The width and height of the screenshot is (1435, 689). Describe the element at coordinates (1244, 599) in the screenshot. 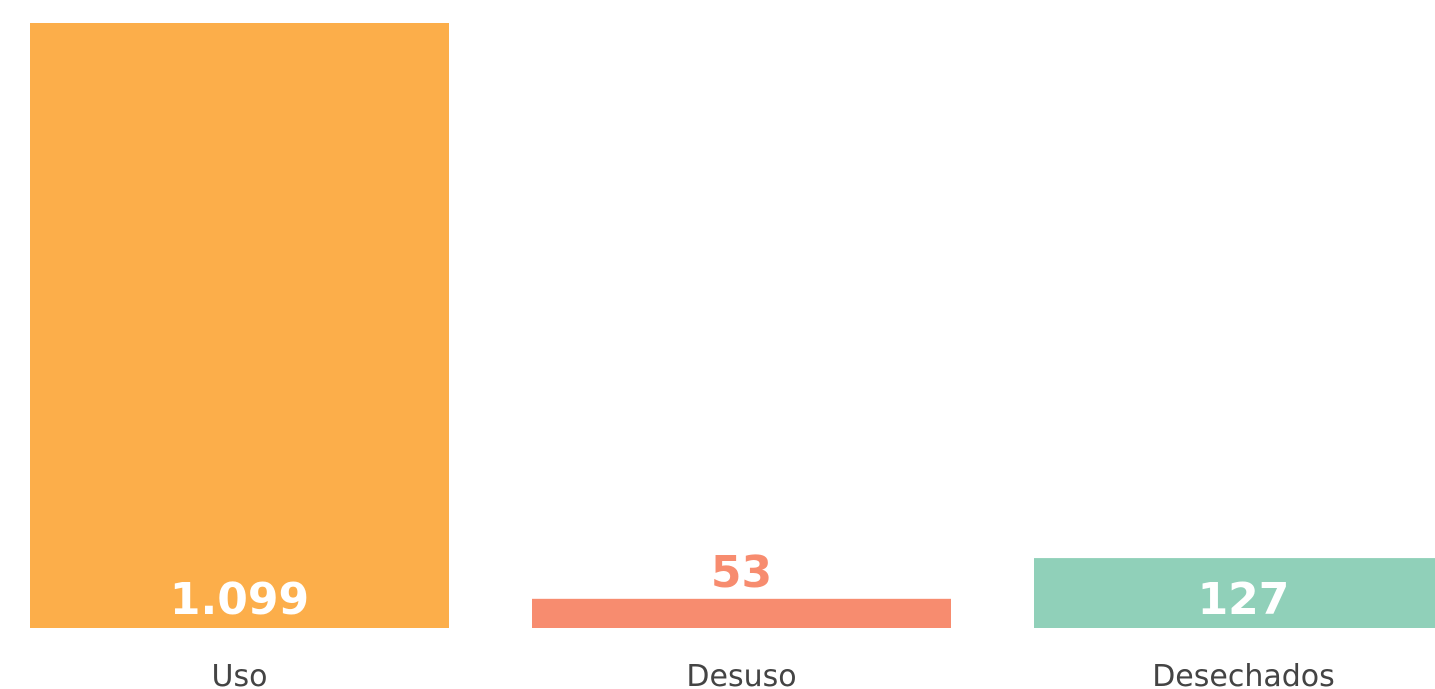

I see `value-label: 127` at that location.